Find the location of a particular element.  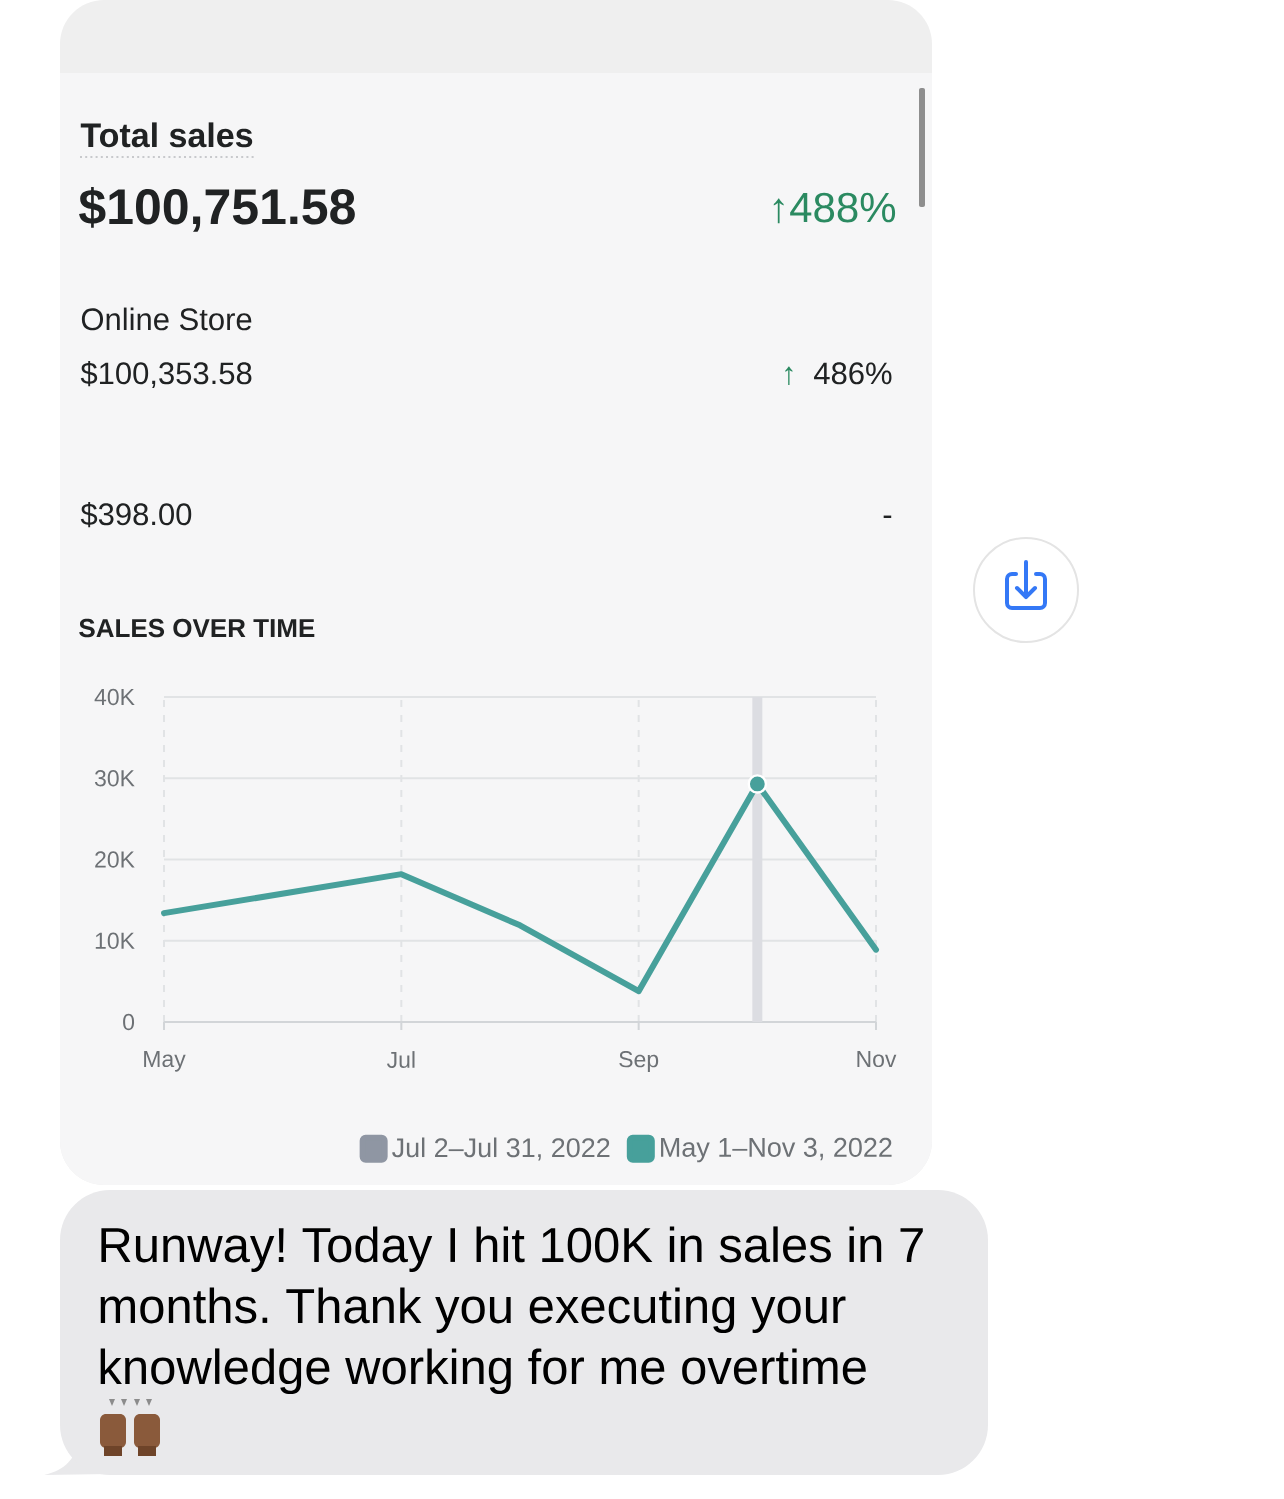

y-tick-label: 30K is located at coordinates (114, 778).